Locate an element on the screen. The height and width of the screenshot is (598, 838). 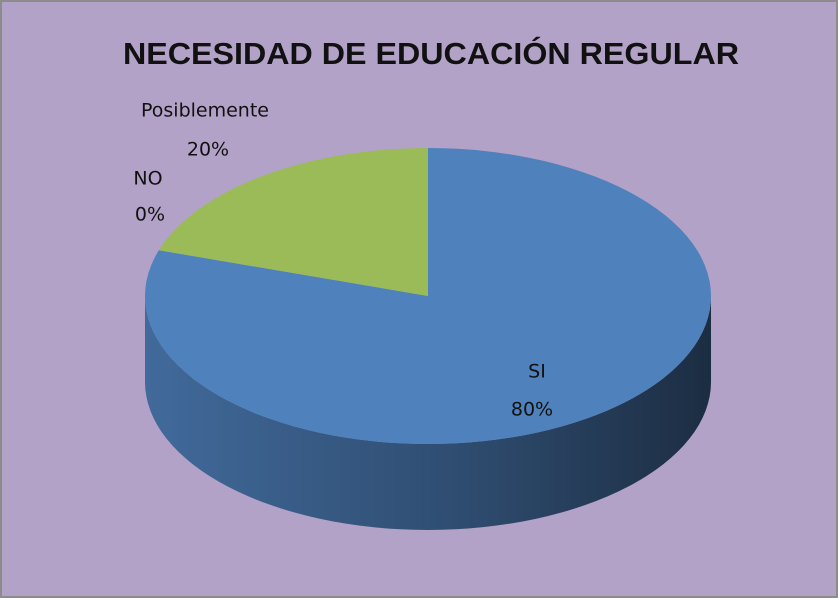
slice-label: SI is located at coordinates (537, 372).